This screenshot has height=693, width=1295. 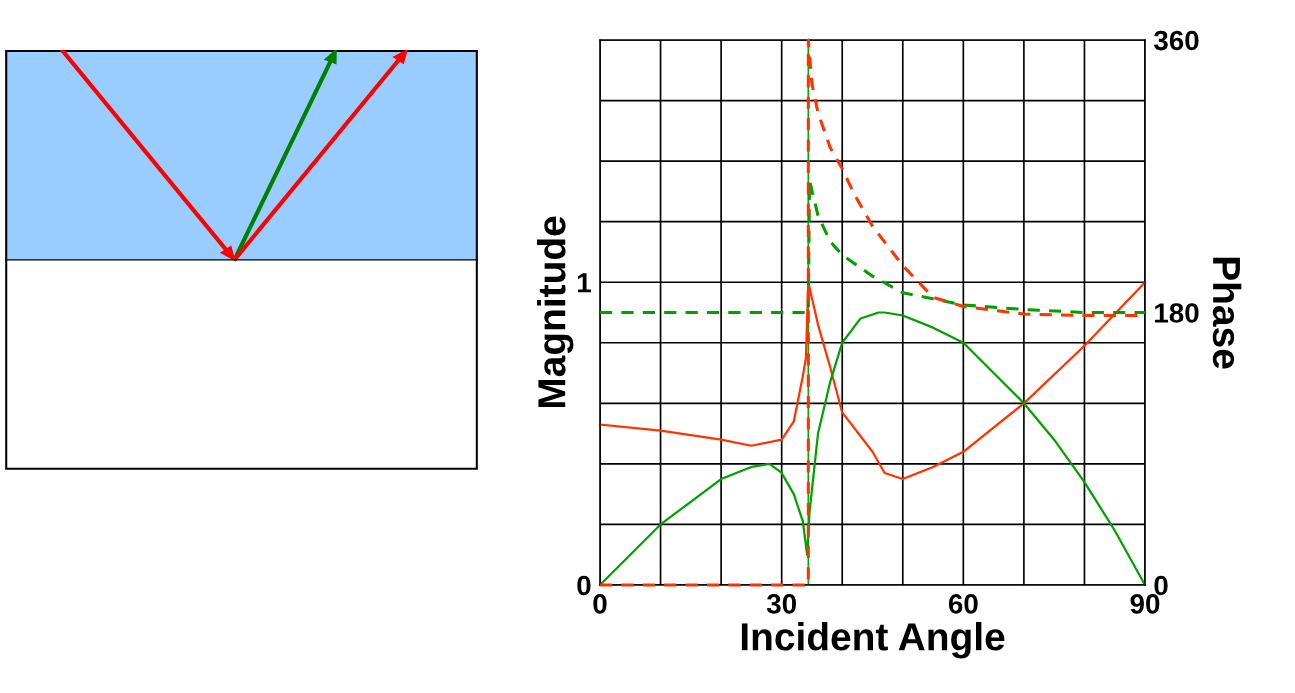 What do you see at coordinates (584, 283) in the screenshot?
I see `y-tick-label: 1` at bounding box center [584, 283].